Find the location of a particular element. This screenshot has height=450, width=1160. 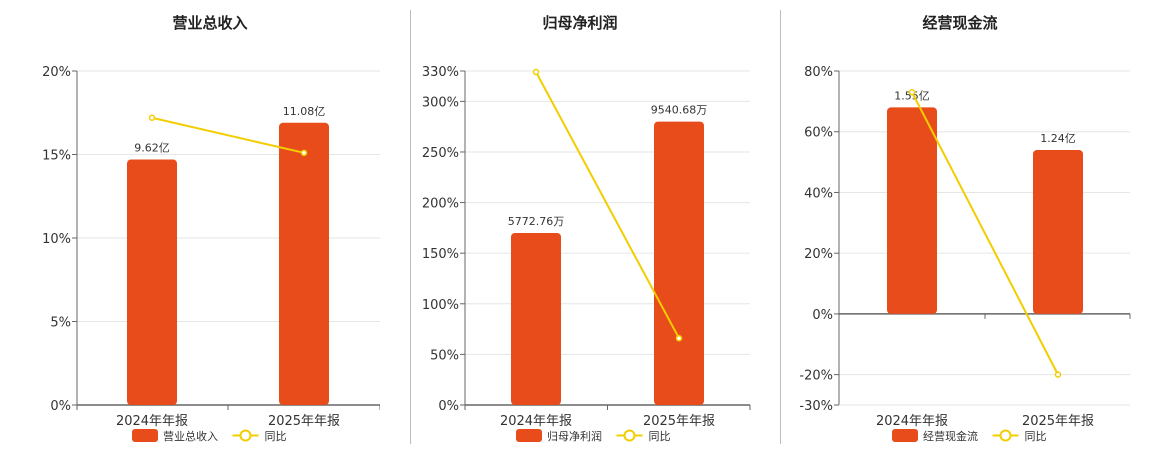

bar-data-label: 1.55亿 is located at coordinates (912, 95).